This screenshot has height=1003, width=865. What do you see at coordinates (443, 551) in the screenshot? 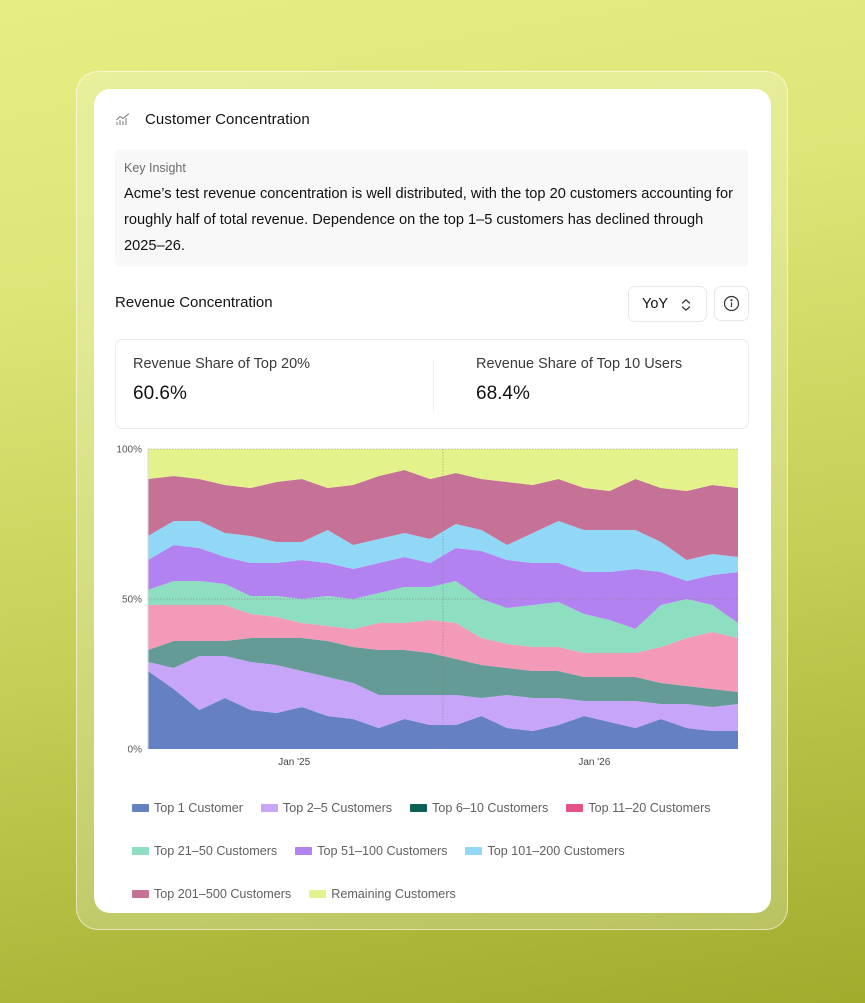
I see `area-top-101-200-customers` at bounding box center [443, 551].